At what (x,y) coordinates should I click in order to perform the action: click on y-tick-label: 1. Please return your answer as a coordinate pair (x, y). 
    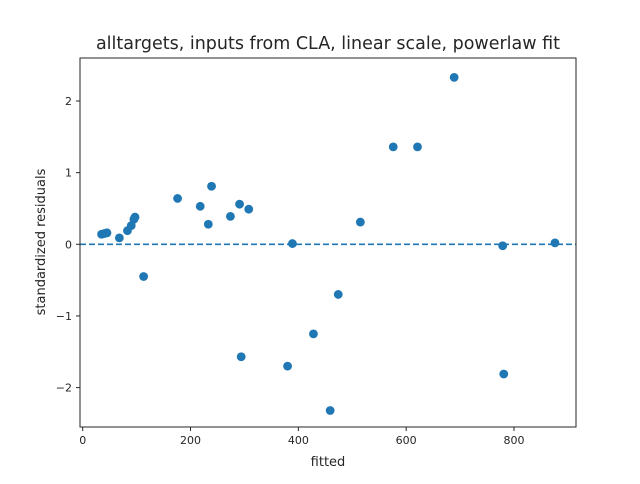
    Looking at the image, I should click on (68, 173).